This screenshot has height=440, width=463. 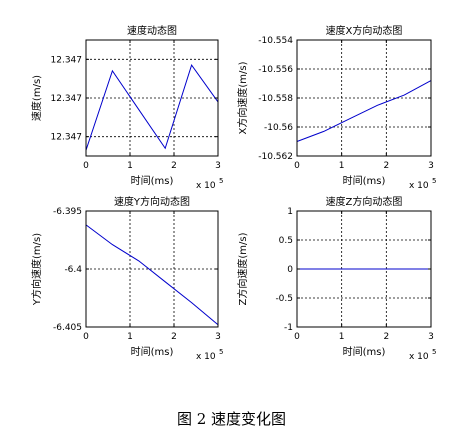 I want to click on y-tick-label: -10.556, so click(x=275, y=70).